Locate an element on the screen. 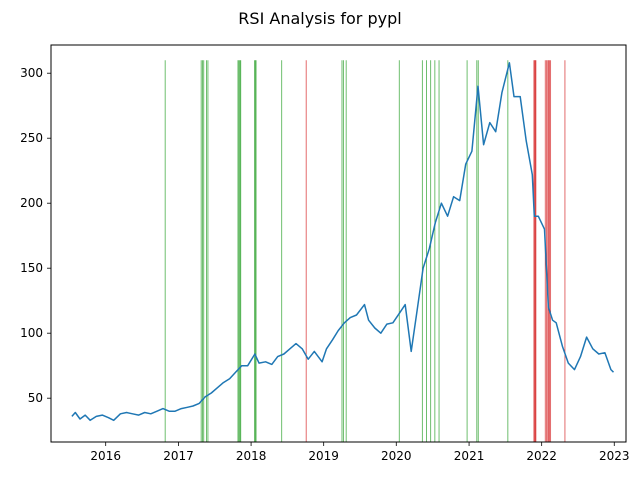  x-tick-label: 2018 is located at coordinates (251, 456).